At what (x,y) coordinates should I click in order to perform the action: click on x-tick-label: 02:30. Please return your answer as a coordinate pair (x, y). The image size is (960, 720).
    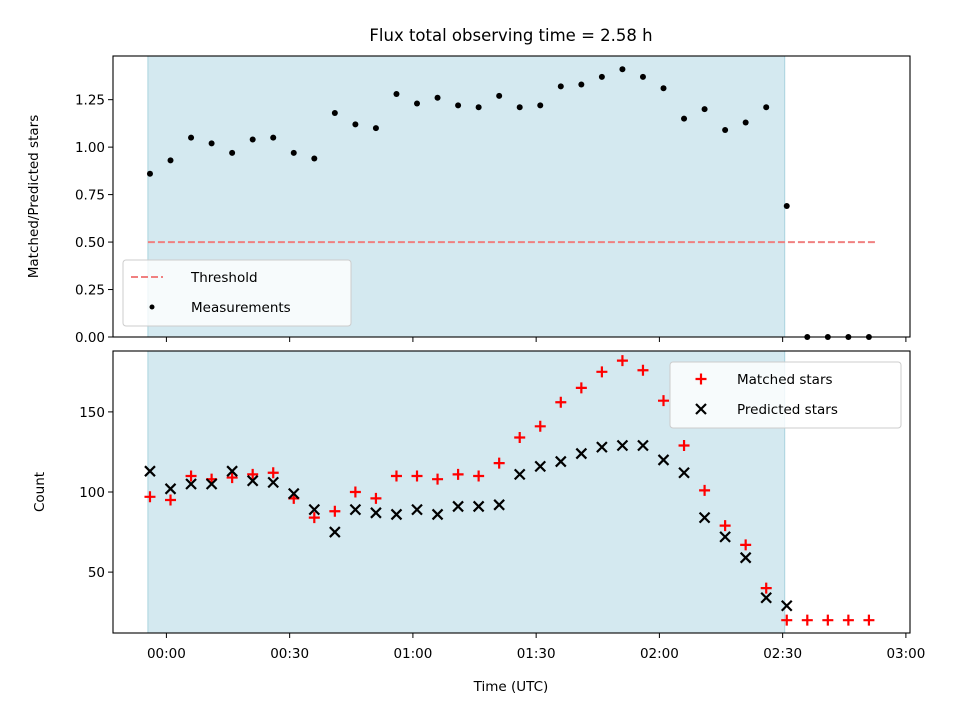
    Looking at the image, I should click on (782, 654).